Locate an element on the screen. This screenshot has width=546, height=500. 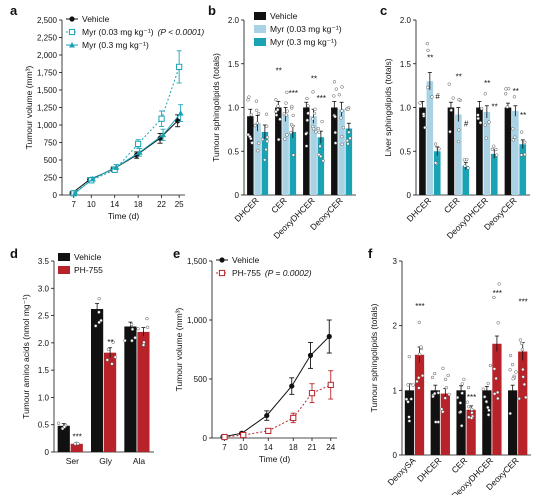
panel-label: c is located at coordinates (383, 10).